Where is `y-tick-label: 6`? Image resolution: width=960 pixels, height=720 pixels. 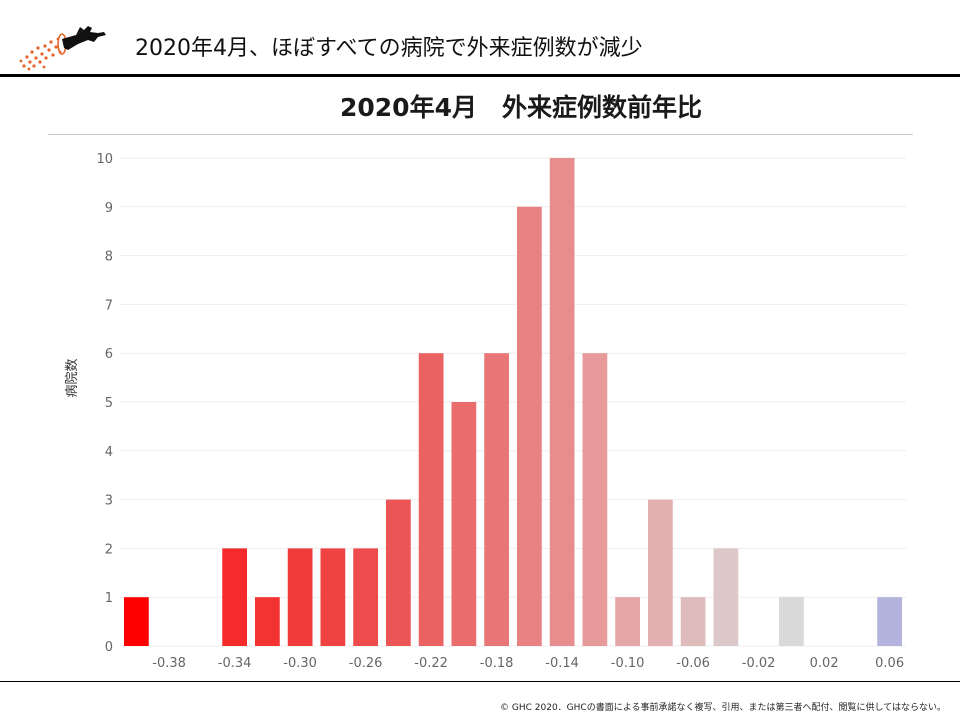 y-tick-label: 6 is located at coordinates (109, 354).